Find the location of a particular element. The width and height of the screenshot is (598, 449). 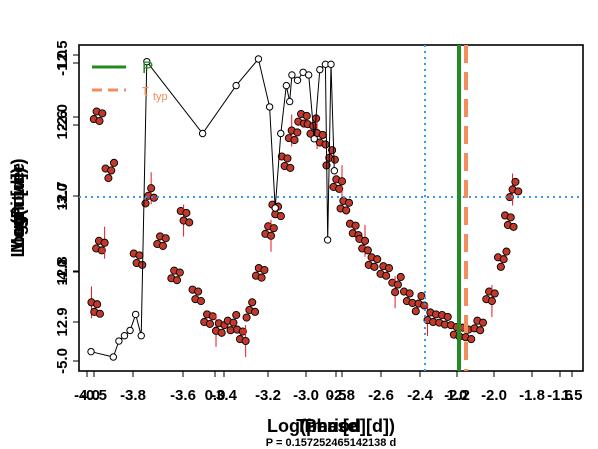

x-tick-label: -3.4 is located at coordinates (224, 395).